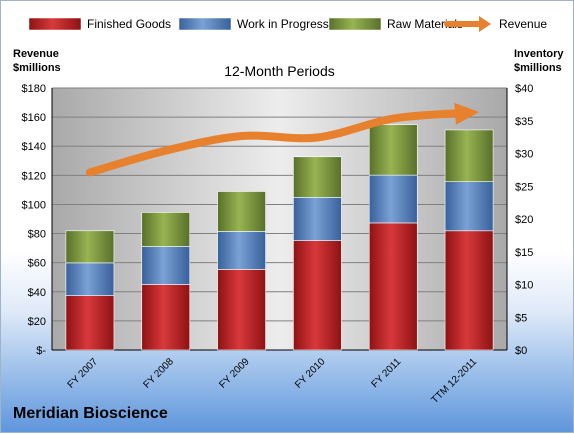 The height and width of the screenshot is (434, 574). What do you see at coordinates (158, 373) in the screenshot?
I see `x-tick-label: FY 2008` at bounding box center [158, 373].